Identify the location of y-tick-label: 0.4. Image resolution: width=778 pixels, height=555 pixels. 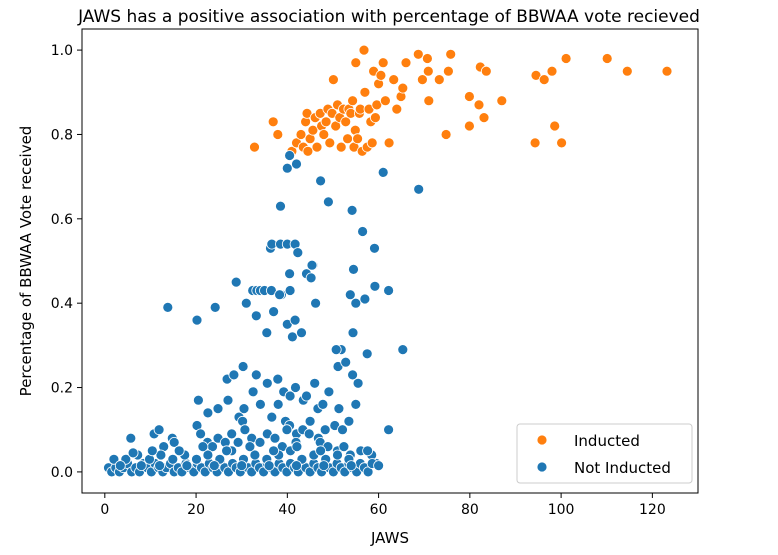
(62, 304).